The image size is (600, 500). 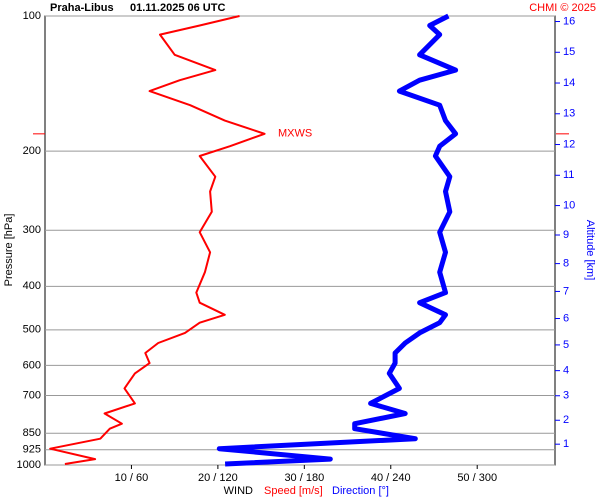 I want to click on y2-axis-label: Altitude [km], so click(x=590, y=250).